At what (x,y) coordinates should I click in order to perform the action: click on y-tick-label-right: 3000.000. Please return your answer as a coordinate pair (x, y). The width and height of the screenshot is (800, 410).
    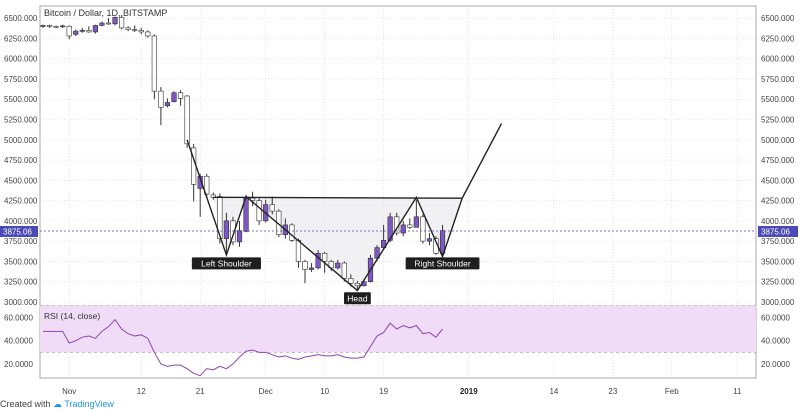
    Looking at the image, I should click on (778, 302).